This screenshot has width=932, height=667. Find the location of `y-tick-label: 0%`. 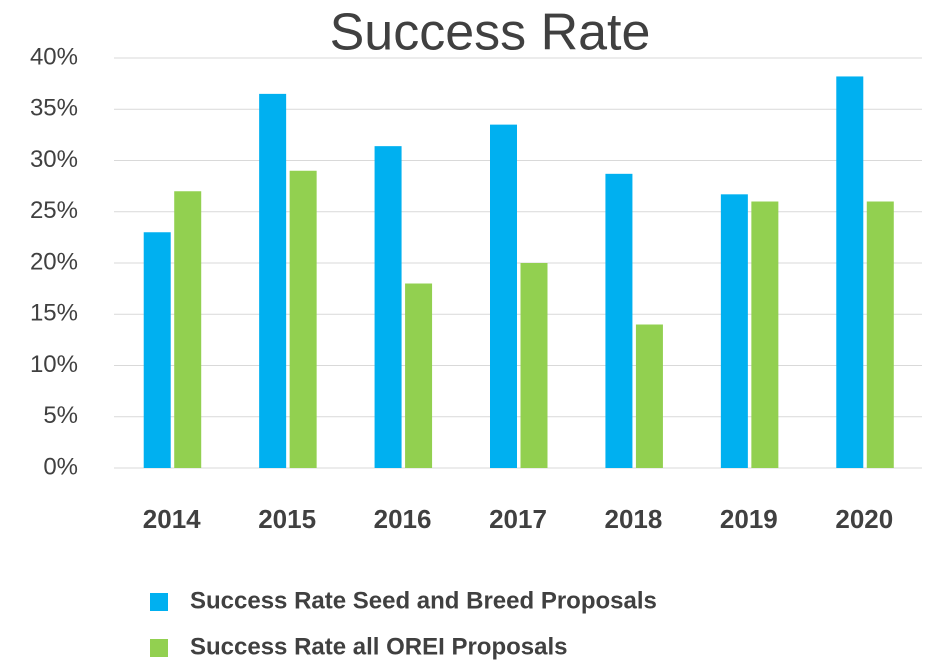

y-tick-label: 0% is located at coordinates (60, 466).